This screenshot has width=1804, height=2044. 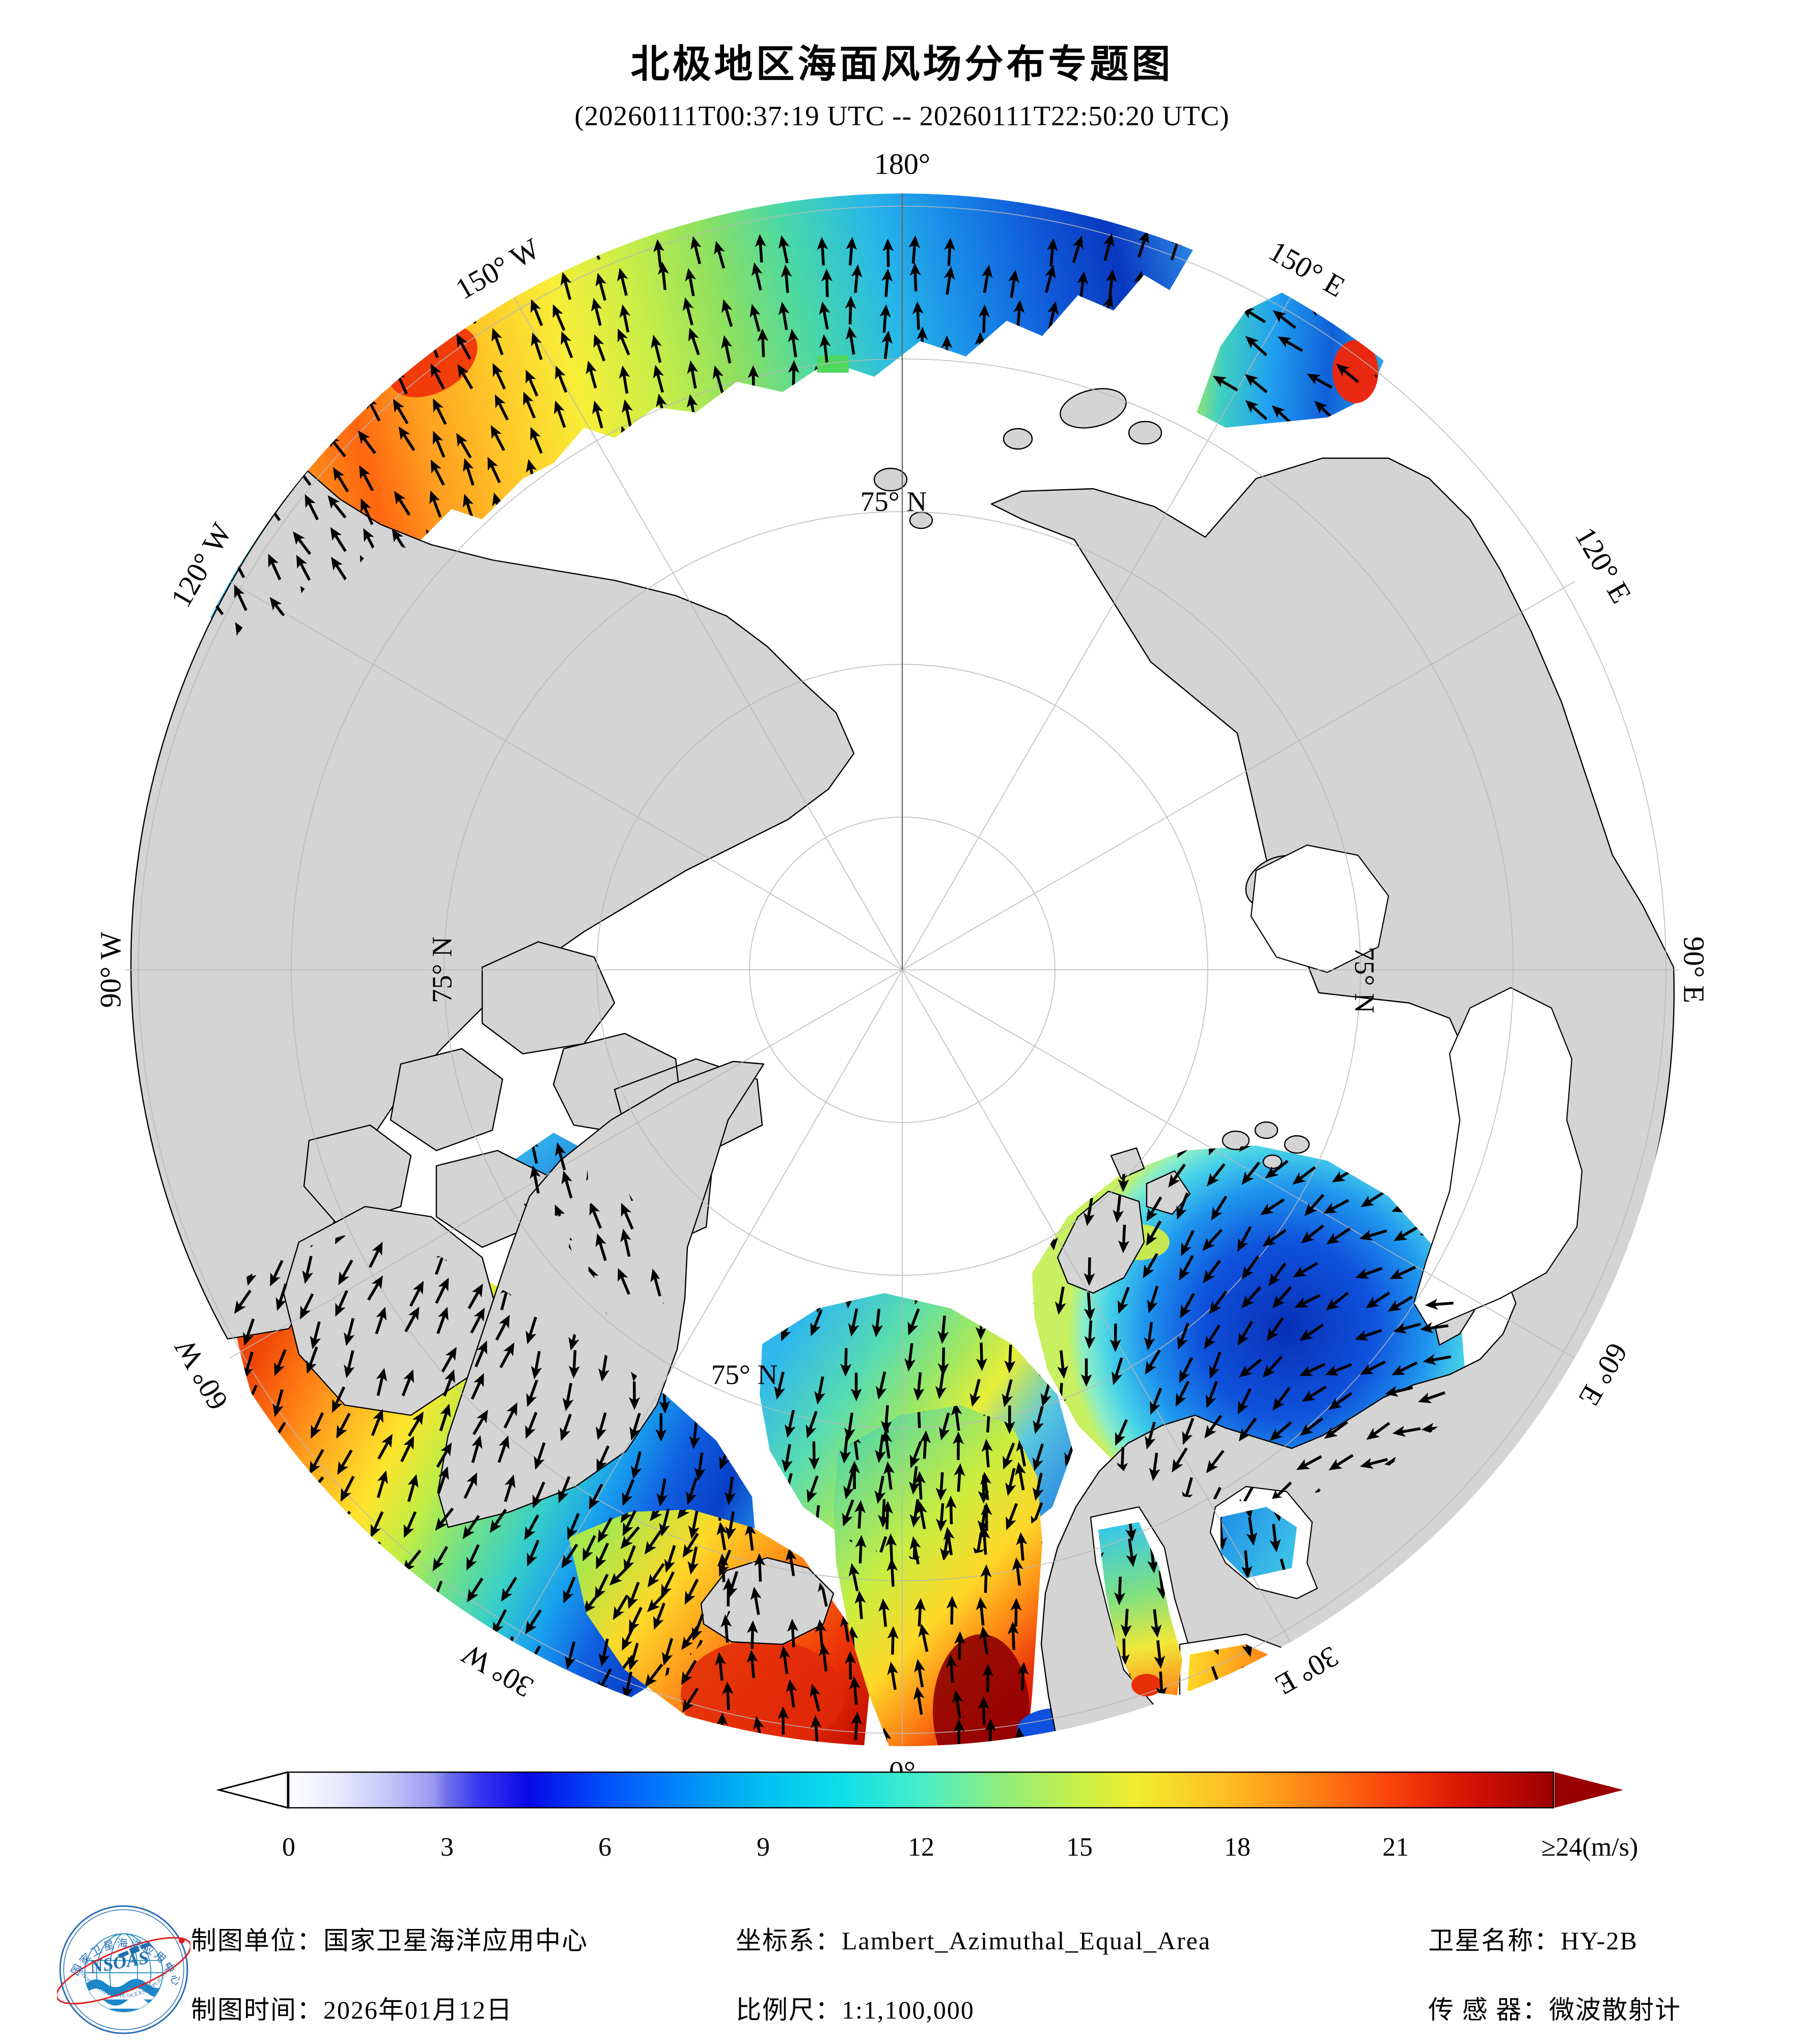 What do you see at coordinates (110, 970) in the screenshot?
I see `meridian-label-90w: 90° W` at bounding box center [110, 970].